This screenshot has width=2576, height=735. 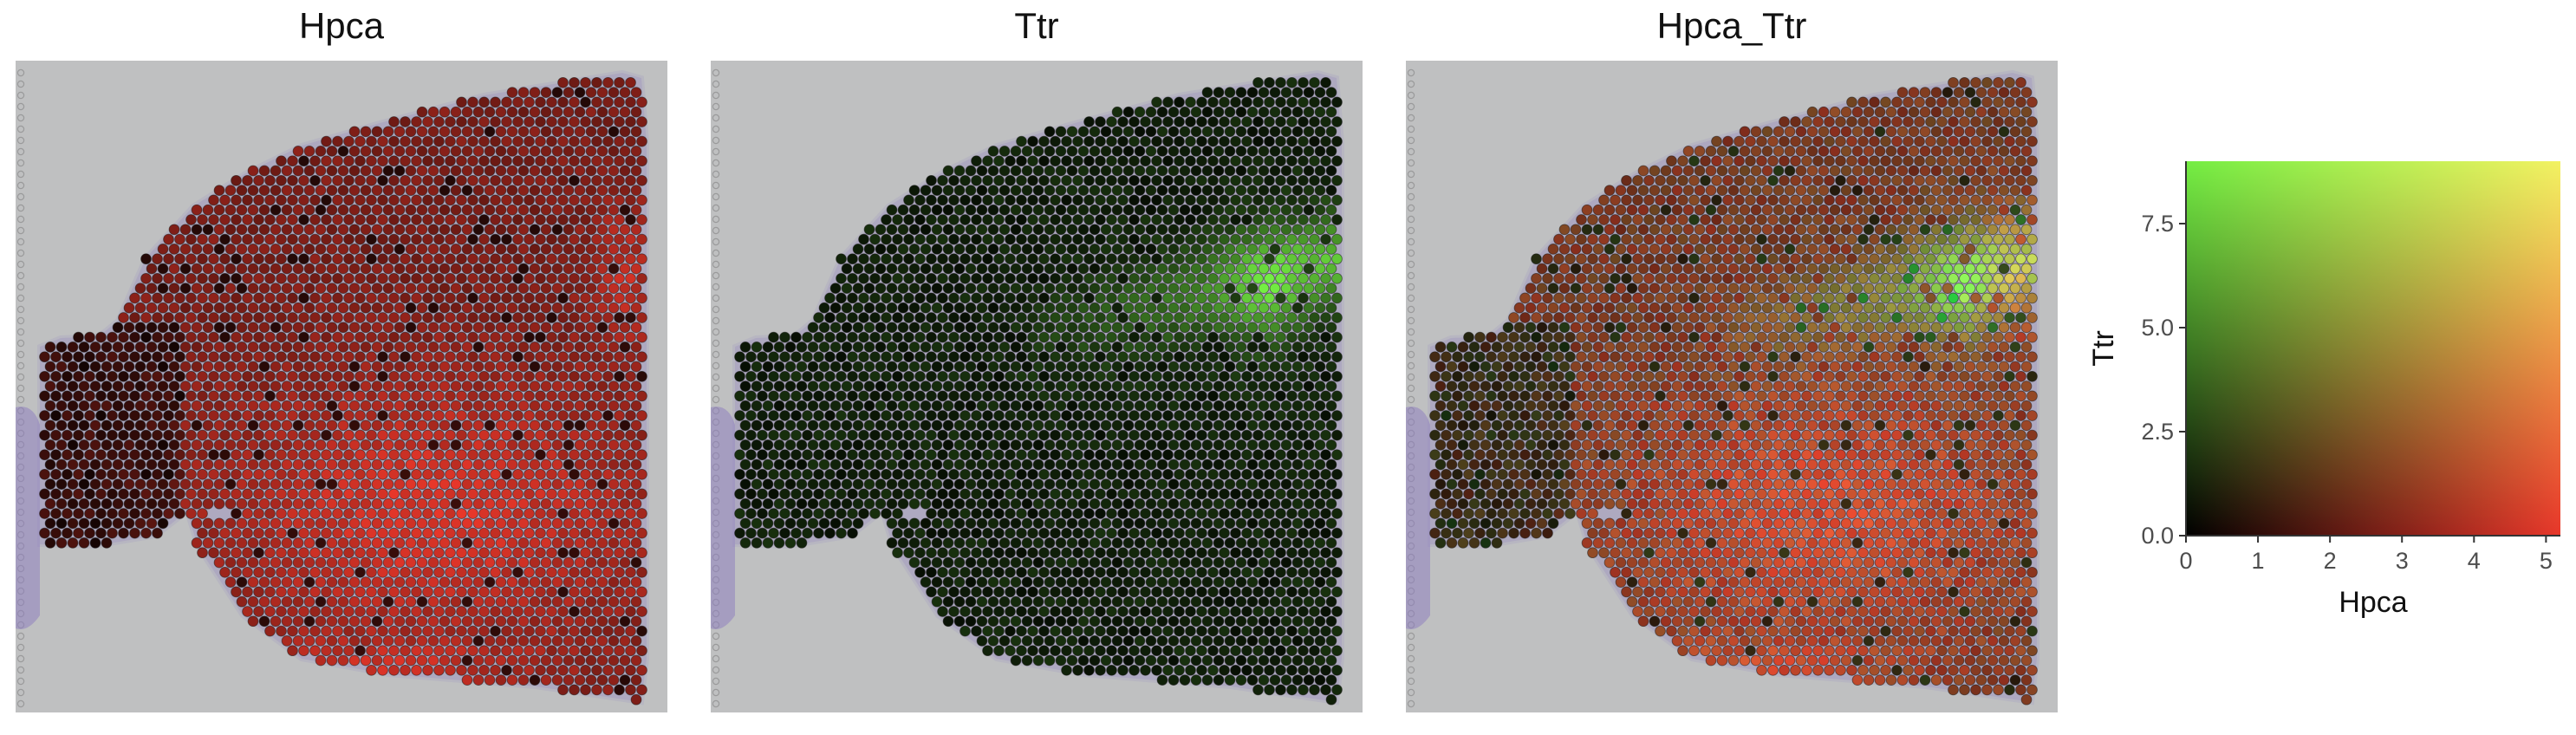 What do you see at coordinates (2402, 561) in the screenshot?
I see `x-tick-label: 3` at bounding box center [2402, 561].